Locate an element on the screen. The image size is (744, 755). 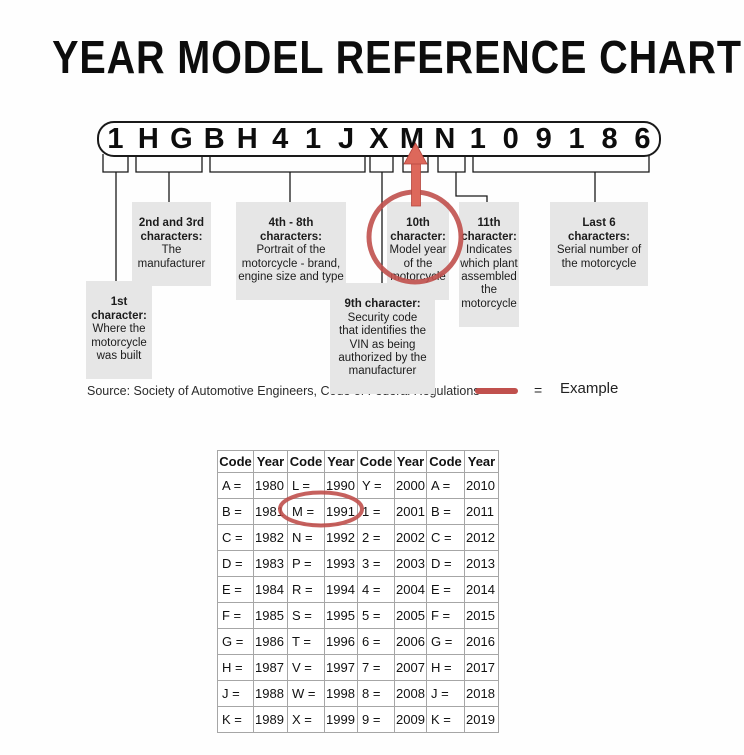
example-arrow-shaft is located at coordinates (416, 183).